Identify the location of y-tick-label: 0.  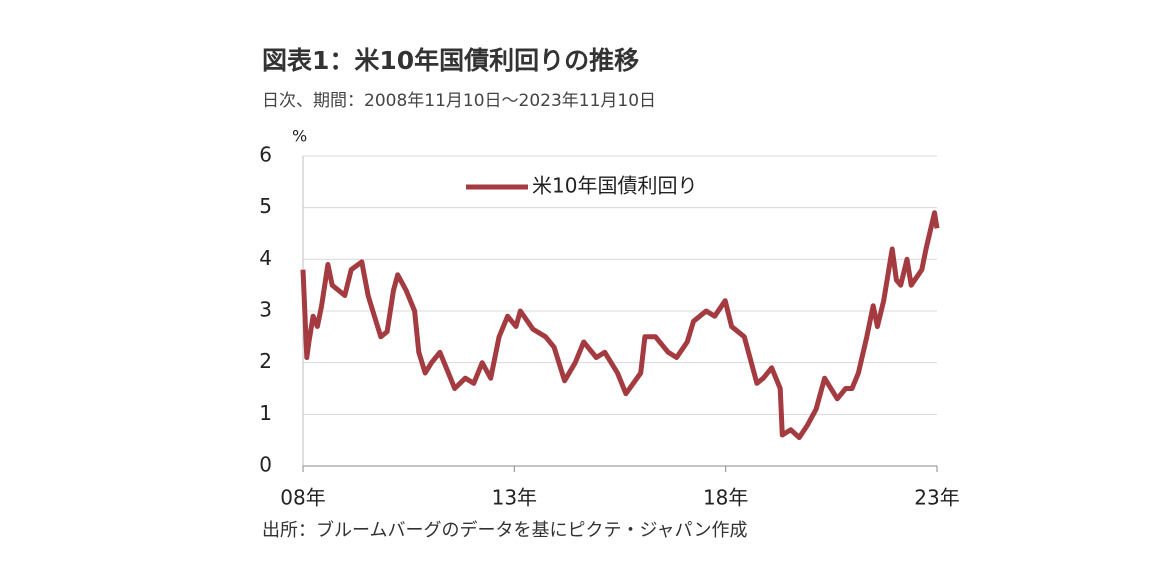
(265, 465).